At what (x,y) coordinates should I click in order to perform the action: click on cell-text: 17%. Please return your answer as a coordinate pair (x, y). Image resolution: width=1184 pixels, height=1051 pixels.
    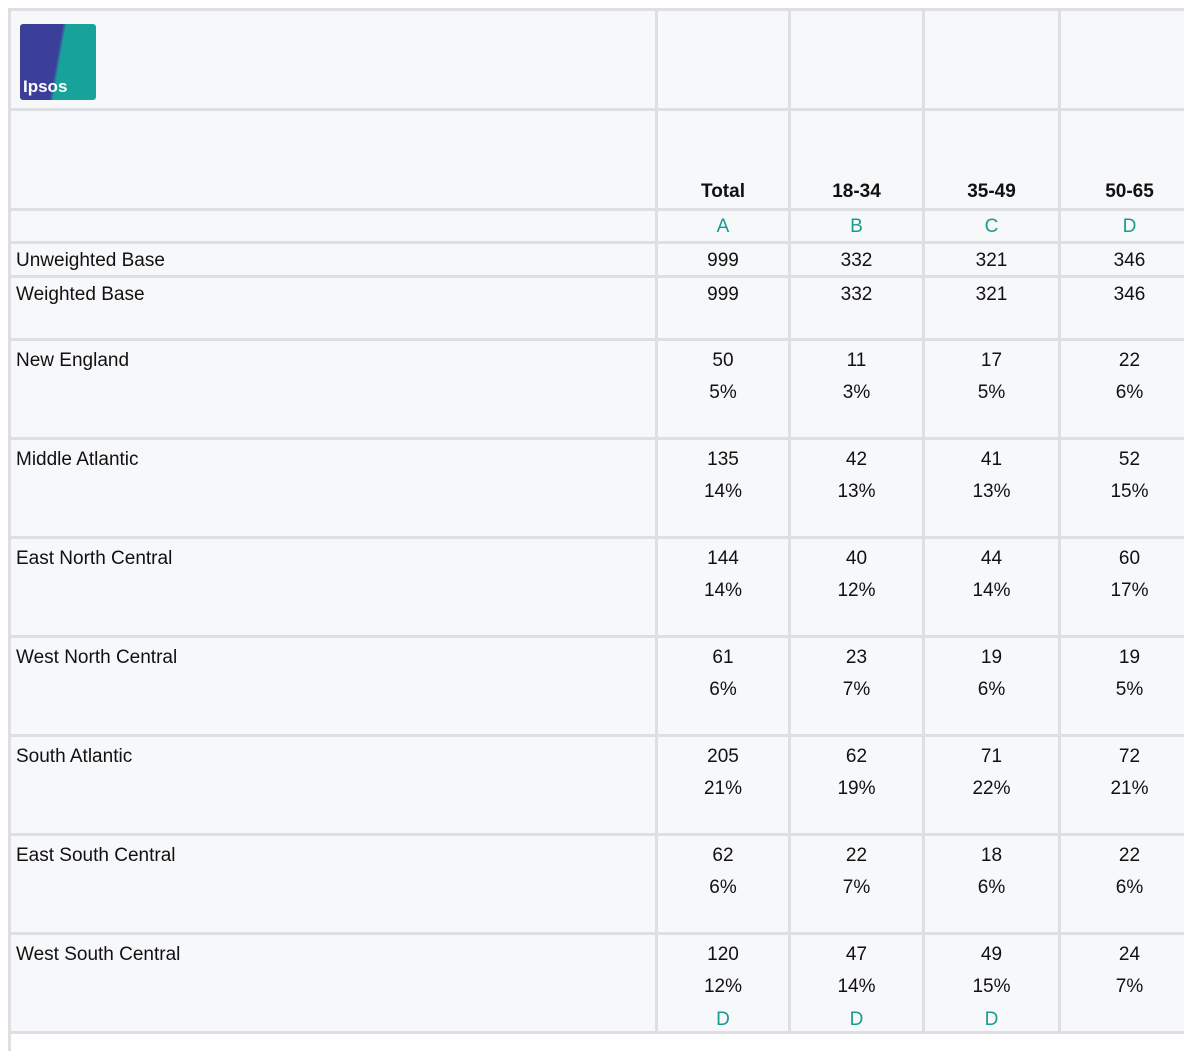
    Looking at the image, I should click on (1129, 590).